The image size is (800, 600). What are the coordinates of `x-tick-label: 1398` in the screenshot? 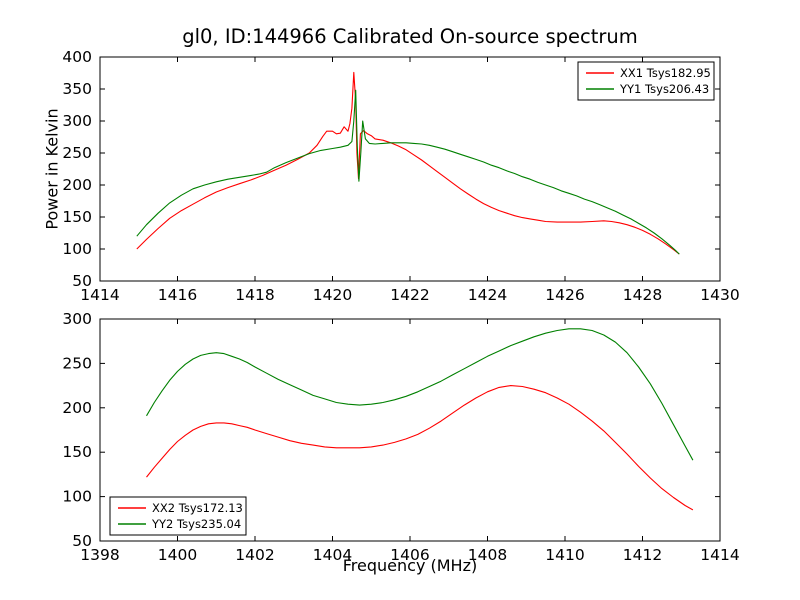 It's located at (99, 555).